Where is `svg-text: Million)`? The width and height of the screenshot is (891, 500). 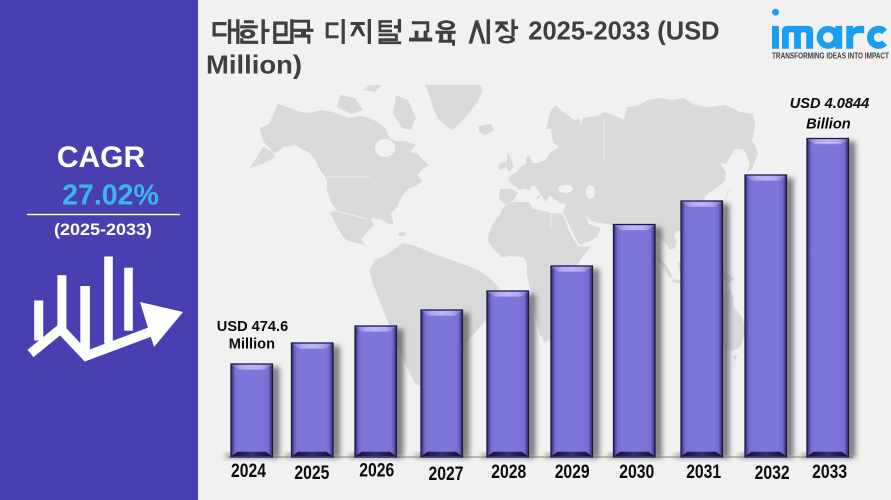 svg-text: Million) is located at coordinates (254, 65).